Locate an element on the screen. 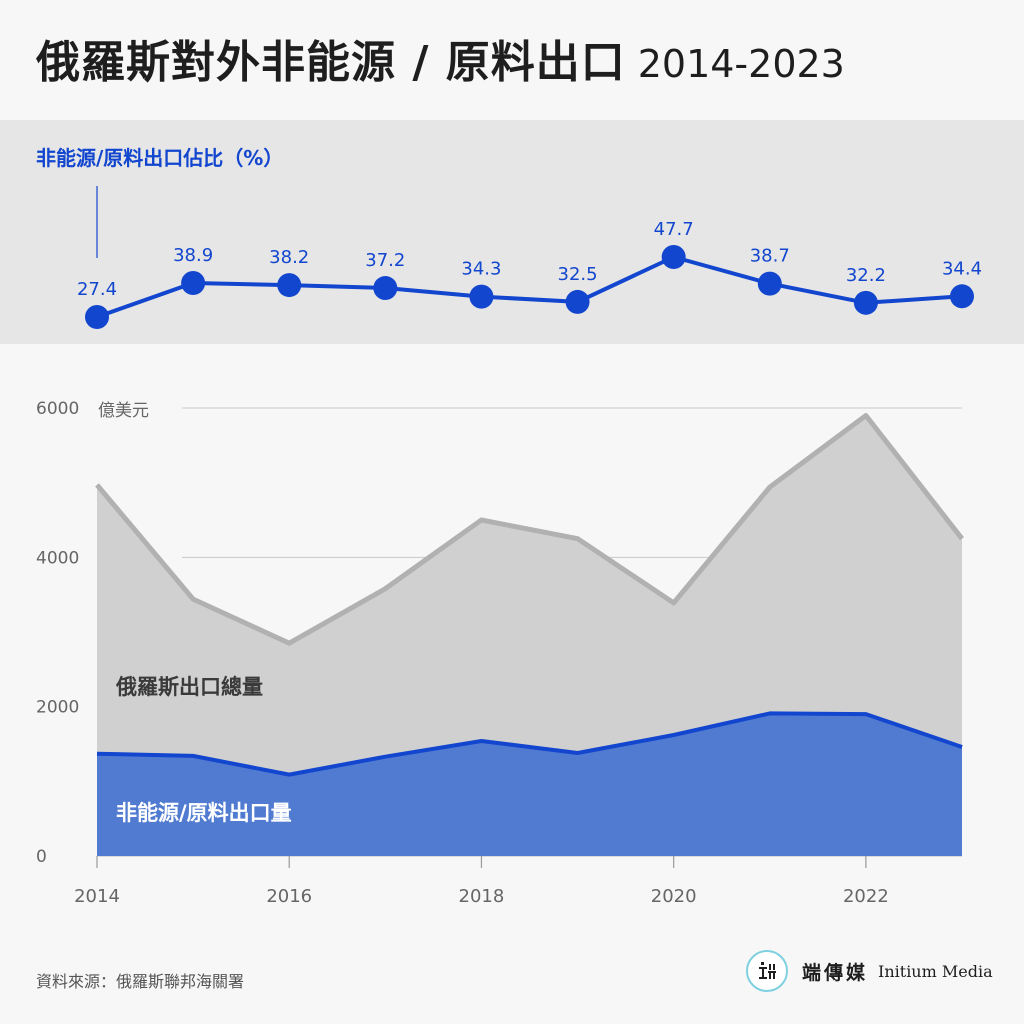 The image size is (1024, 1024). y-tick-label-0: 0 is located at coordinates (41, 857).